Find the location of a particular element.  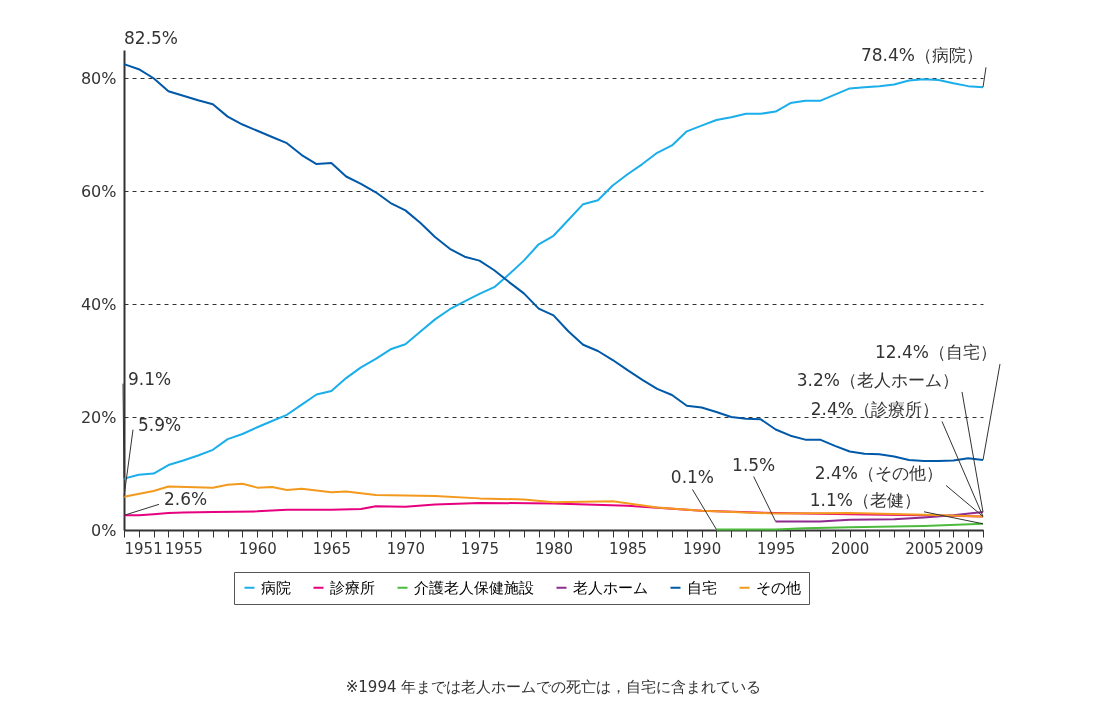

annotation: 82.5% is located at coordinates (151, 38).